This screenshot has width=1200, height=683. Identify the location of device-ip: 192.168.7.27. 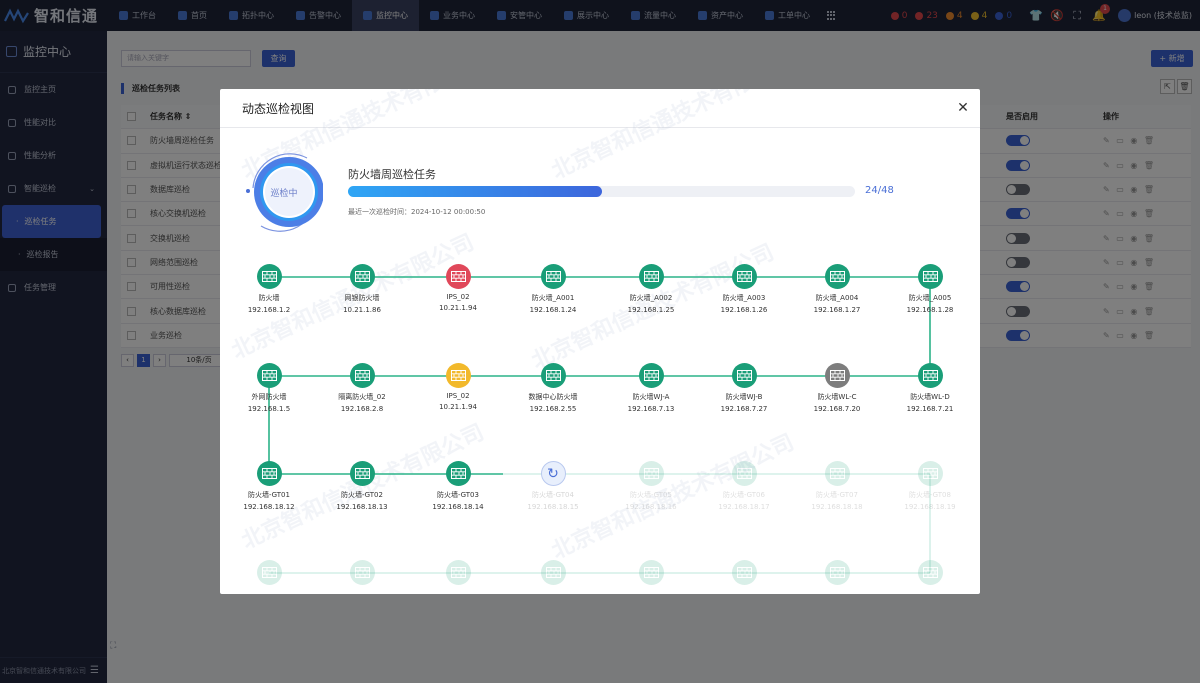
(744, 409).